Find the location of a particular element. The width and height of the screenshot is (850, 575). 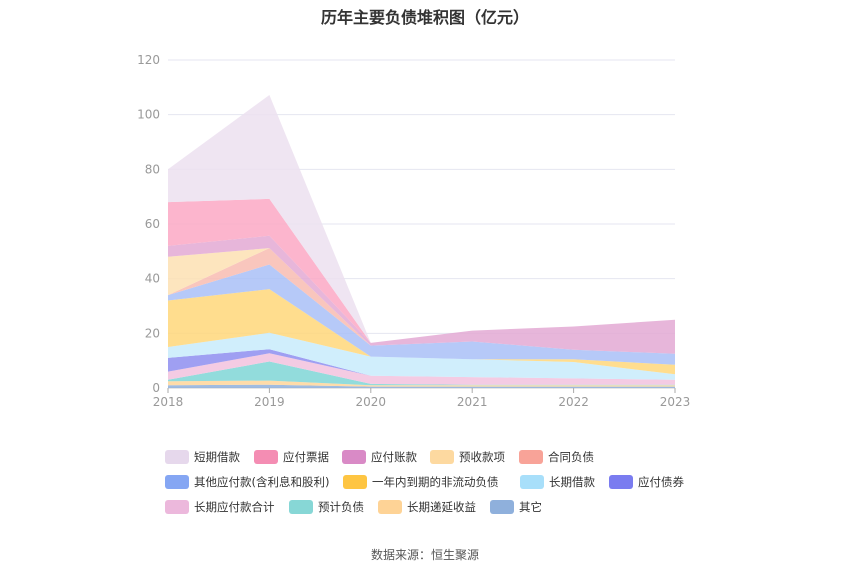

legend-item: 长期借款 is located at coordinates (557, 482).